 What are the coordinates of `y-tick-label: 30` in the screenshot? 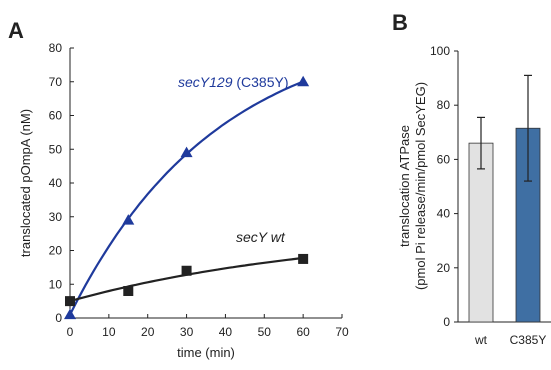 It's located at (56, 217).